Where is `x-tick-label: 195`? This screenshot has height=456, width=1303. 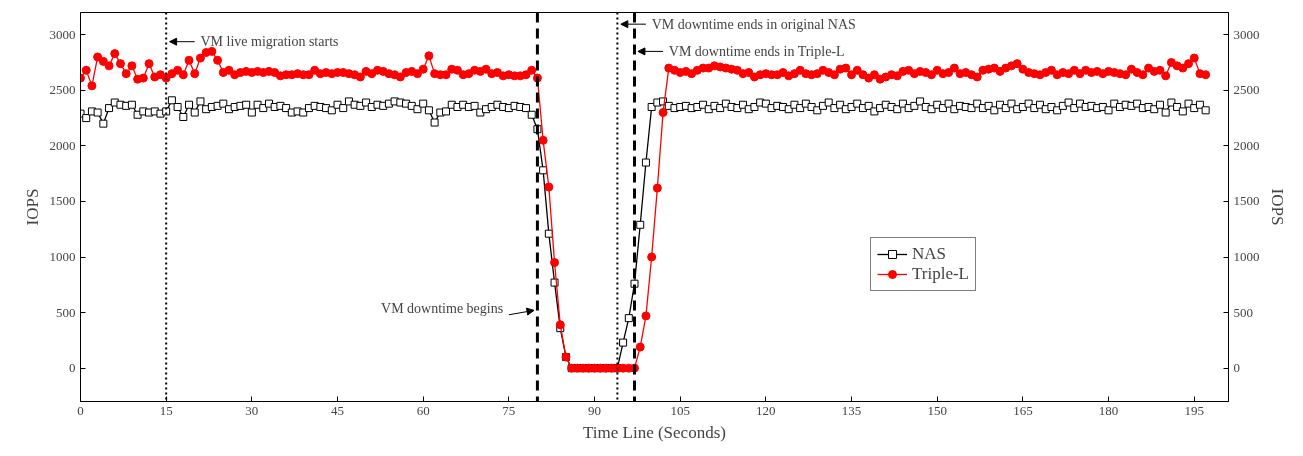
x-tick-label: 195 is located at coordinates (1194, 410).